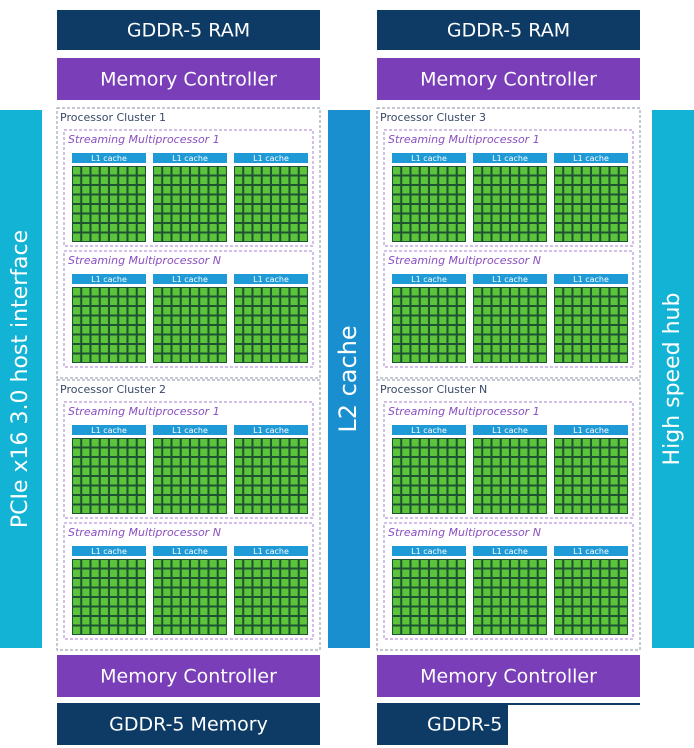  I want to click on cluster-label: Processor Cluster 1, so click(113, 117).